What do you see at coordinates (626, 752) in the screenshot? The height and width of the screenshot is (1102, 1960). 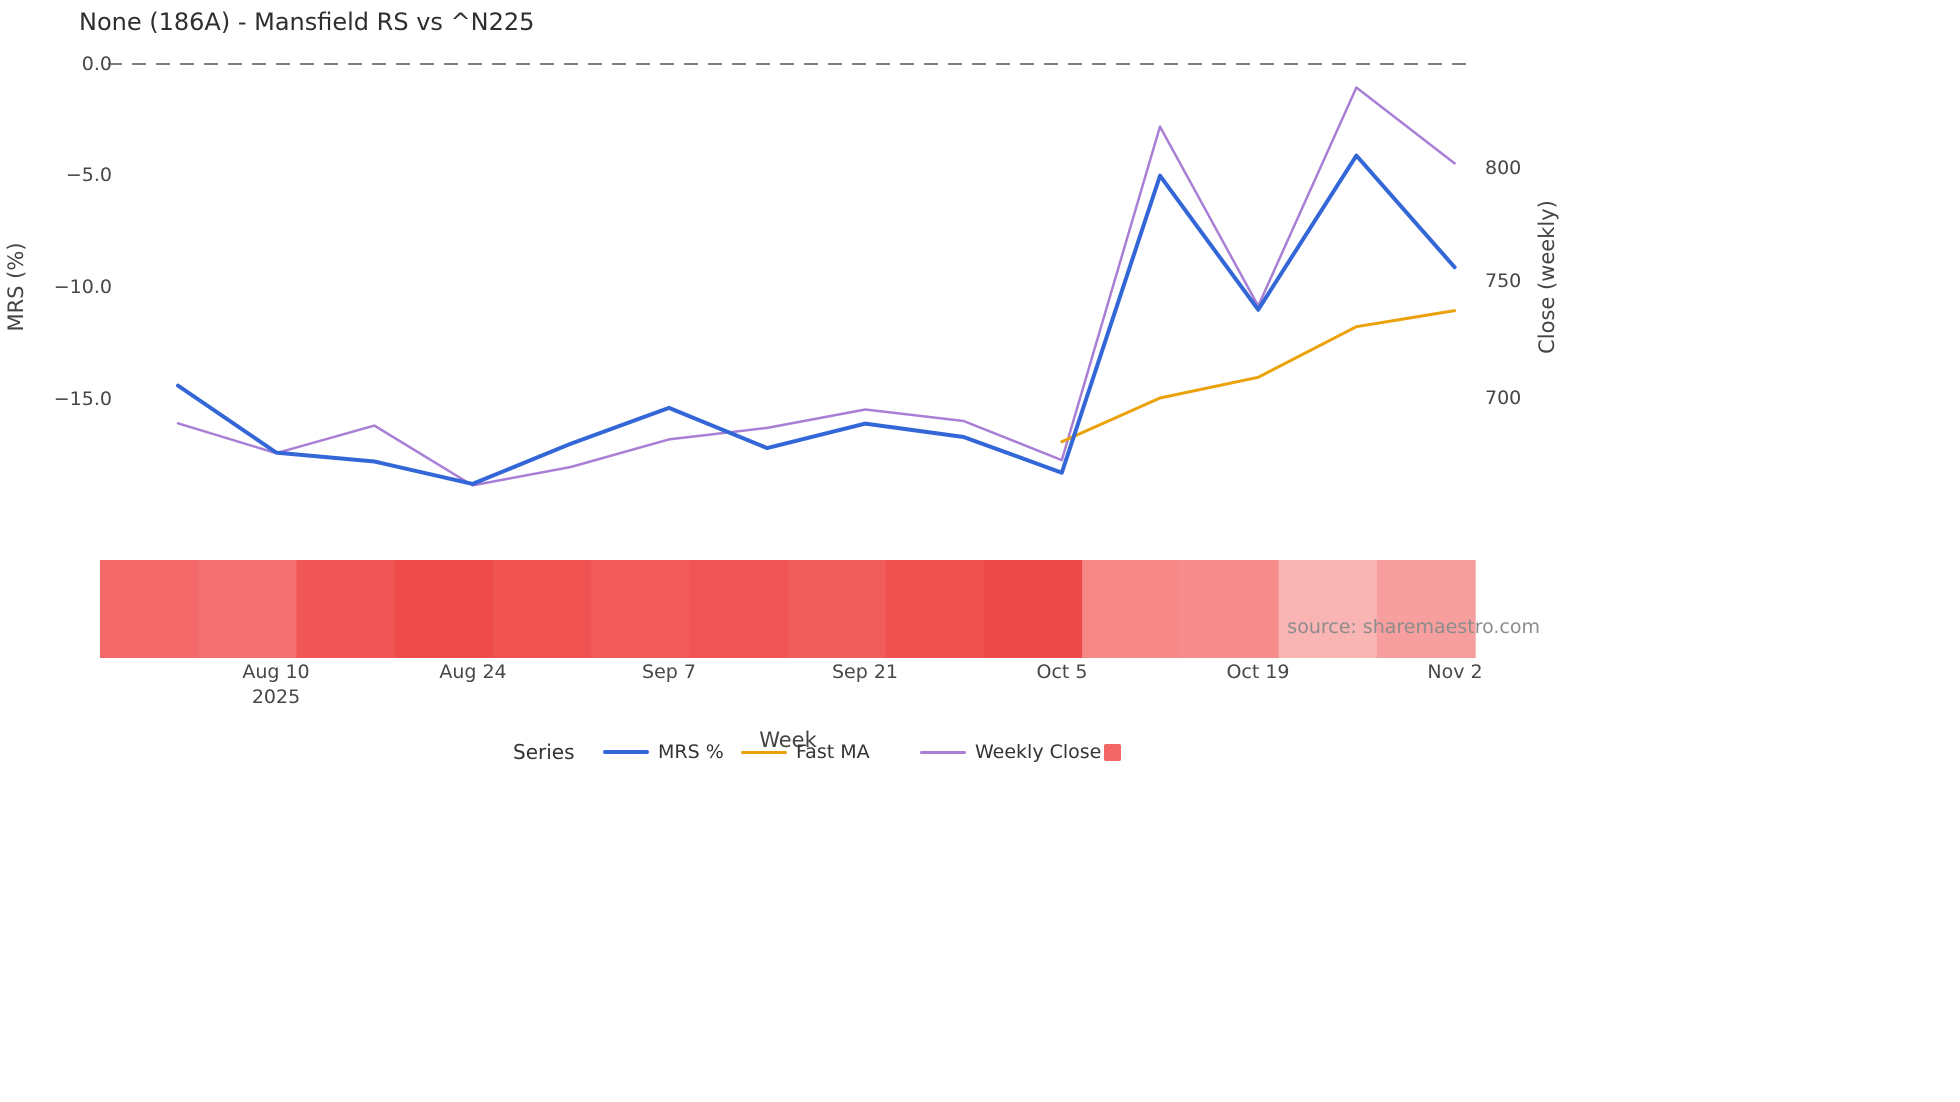 I see `mrs-line-swatch-icon` at bounding box center [626, 752].